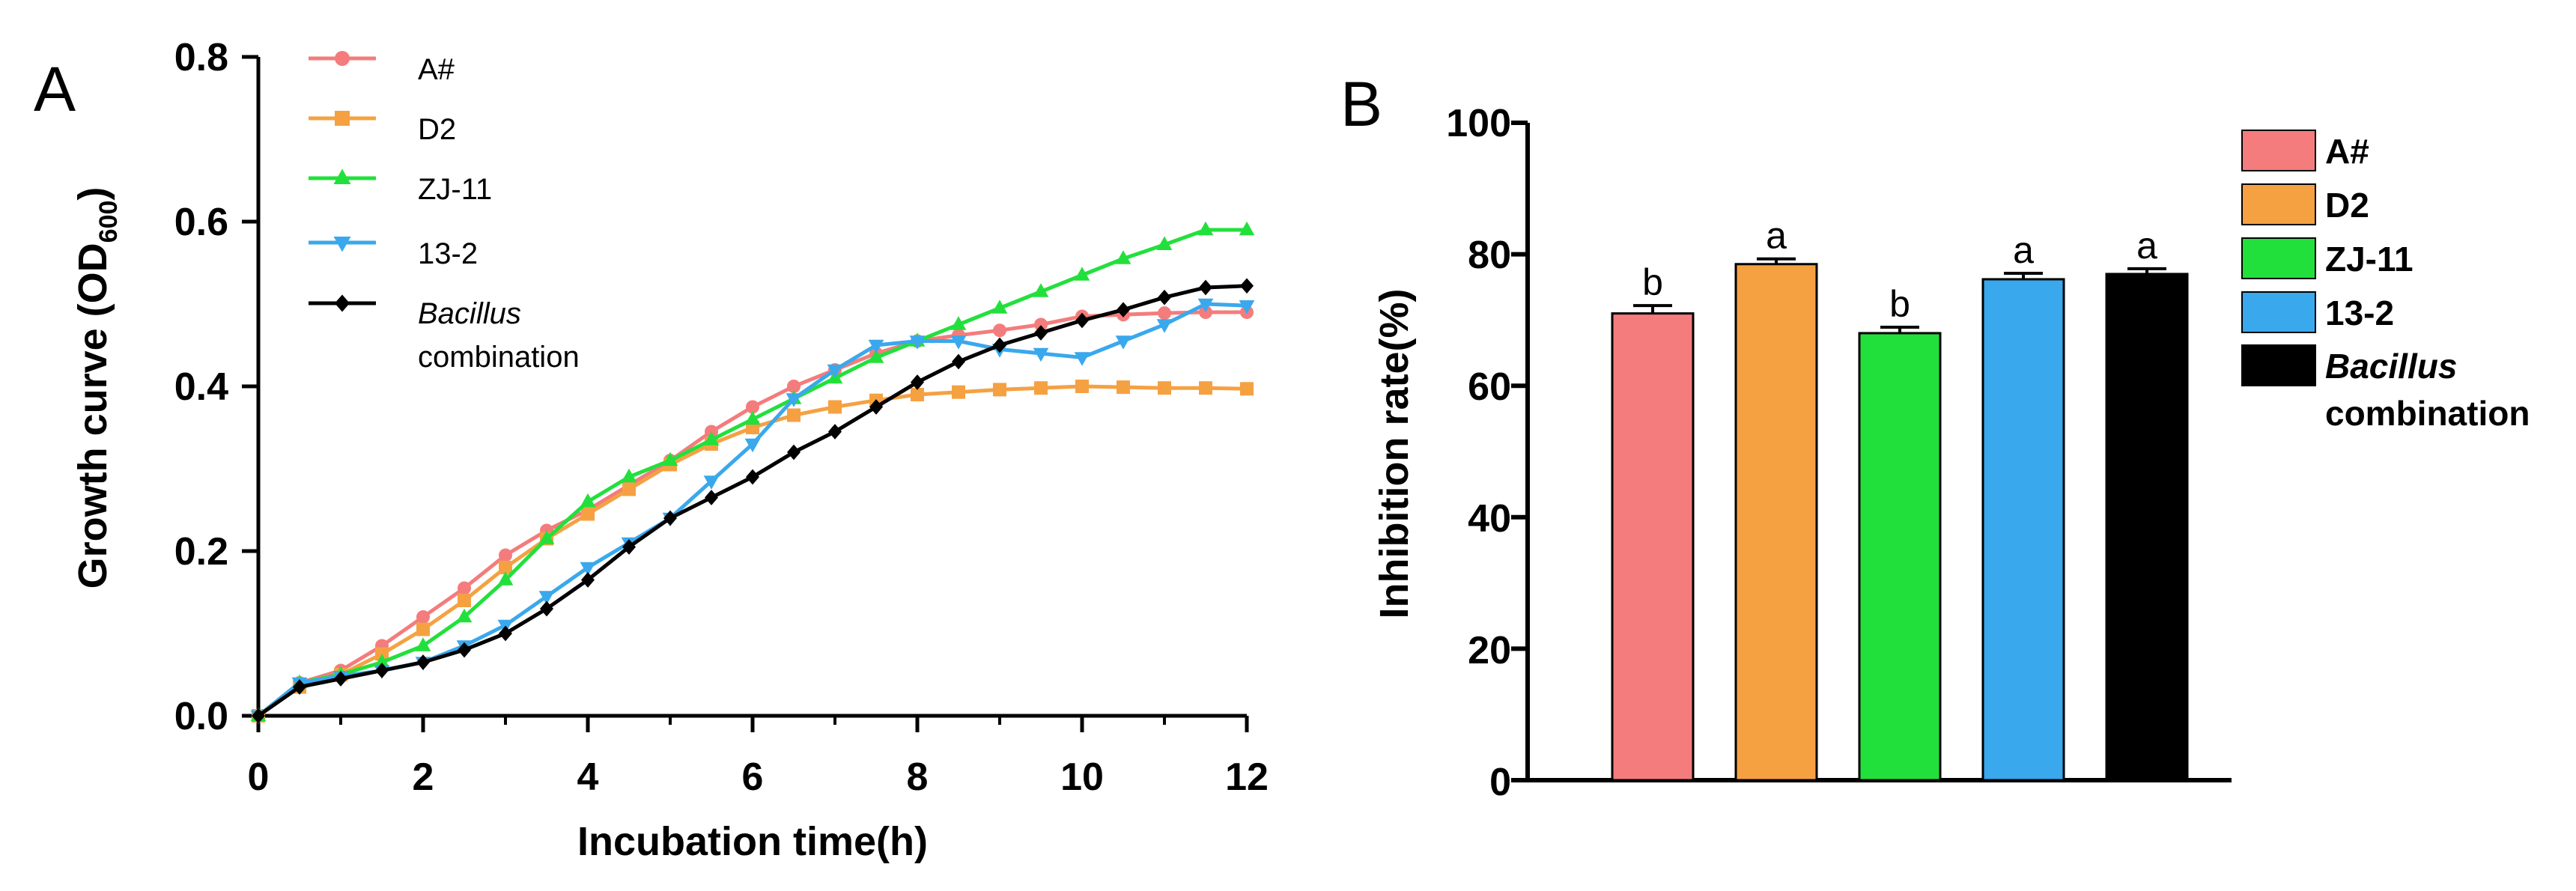 Image resolution: width=2576 pixels, height=891 pixels. I want to click on panel-b-bars, so click(1900, 519).